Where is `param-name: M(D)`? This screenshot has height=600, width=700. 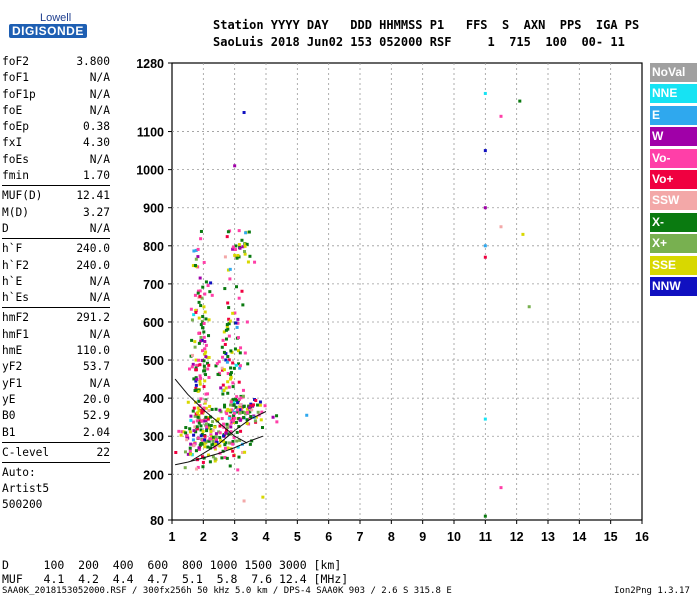 param-name: M(D) is located at coordinates (15, 212).